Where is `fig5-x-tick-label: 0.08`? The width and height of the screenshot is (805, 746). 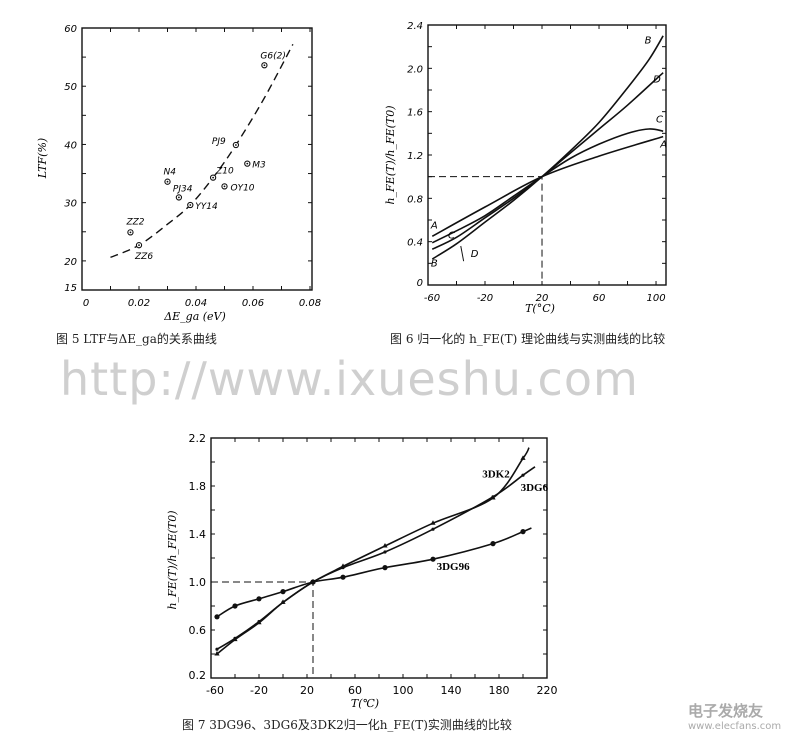 fig5-x-tick-label: 0.08 is located at coordinates (310, 303).